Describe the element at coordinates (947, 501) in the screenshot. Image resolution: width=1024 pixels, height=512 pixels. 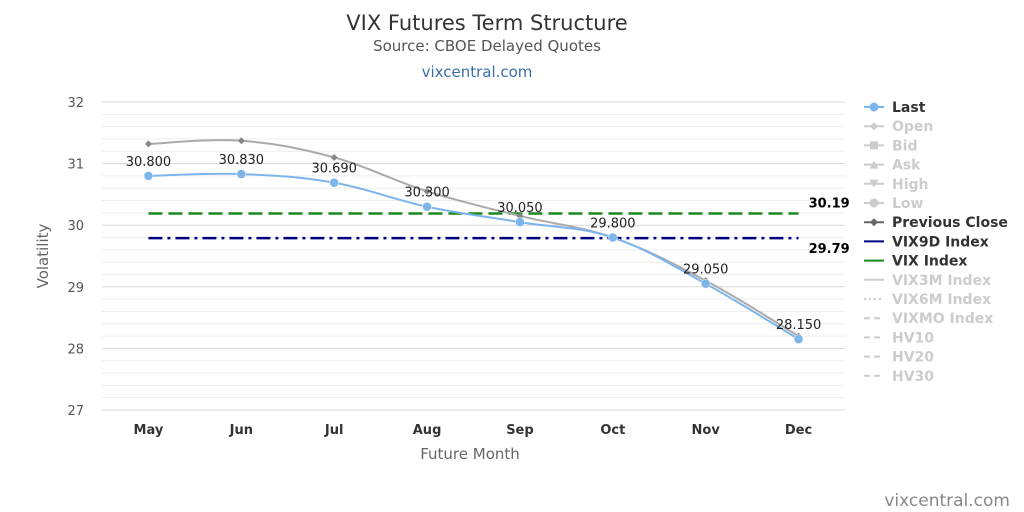
I see `credit-text: vixcentral.com` at that location.